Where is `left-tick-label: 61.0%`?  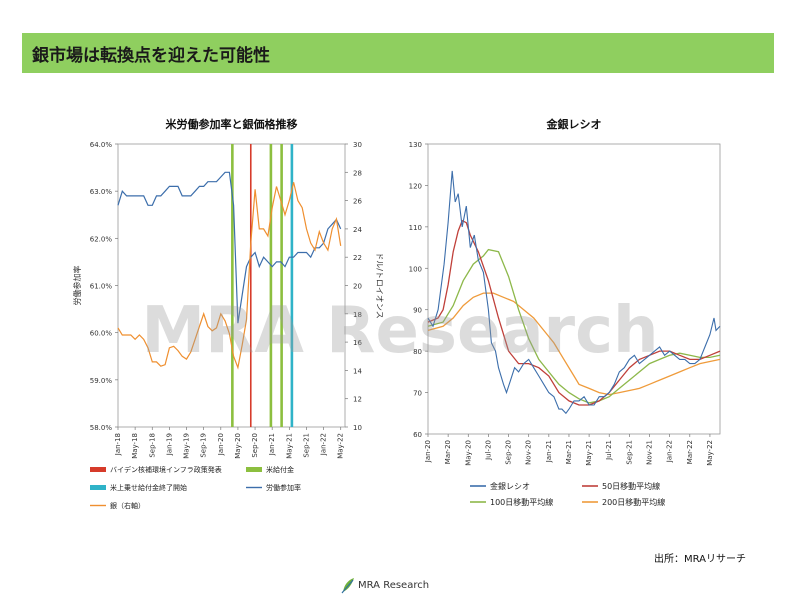 left-tick-label: 61.0% is located at coordinates (101, 287).